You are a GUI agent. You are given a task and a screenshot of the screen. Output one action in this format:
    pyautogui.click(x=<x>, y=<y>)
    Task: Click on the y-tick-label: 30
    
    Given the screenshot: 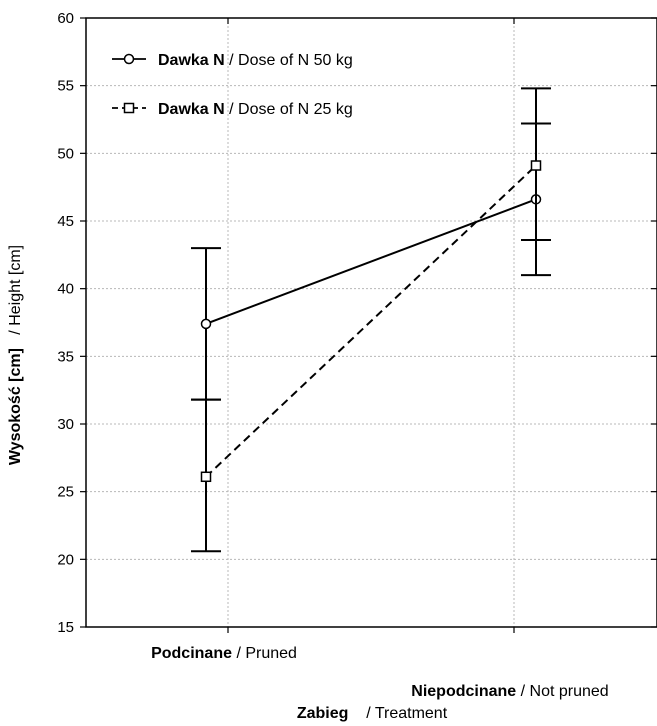 What is the action you would take?
    pyautogui.click(x=65, y=424)
    